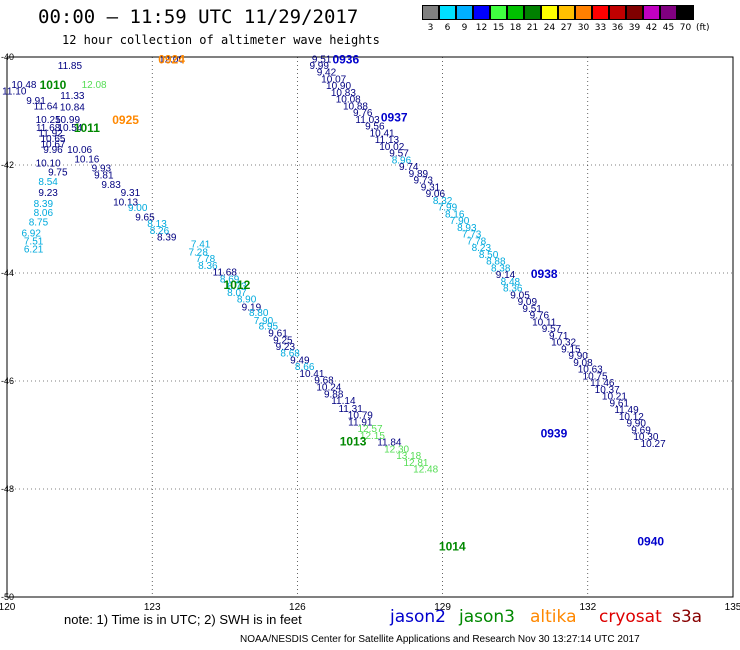 The height and width of the screenshot is (650, 740). I want to click on y-tick-label: -50, so click(7, 597).